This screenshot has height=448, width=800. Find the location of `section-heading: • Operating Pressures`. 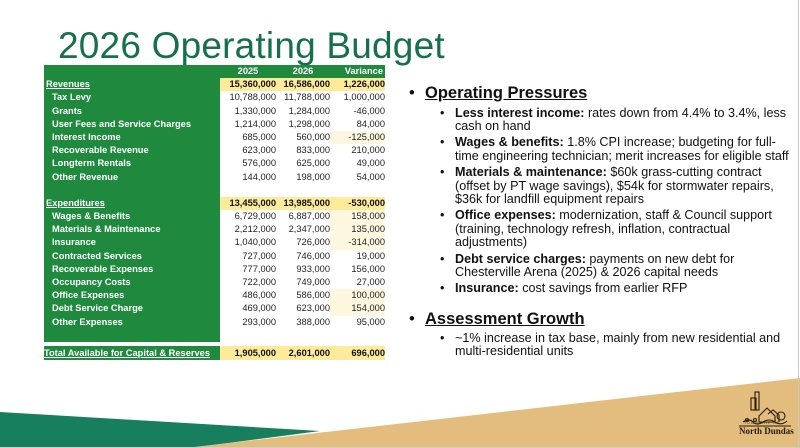

section-heading: • Operating Pressures is located at coordinates (601, 93).